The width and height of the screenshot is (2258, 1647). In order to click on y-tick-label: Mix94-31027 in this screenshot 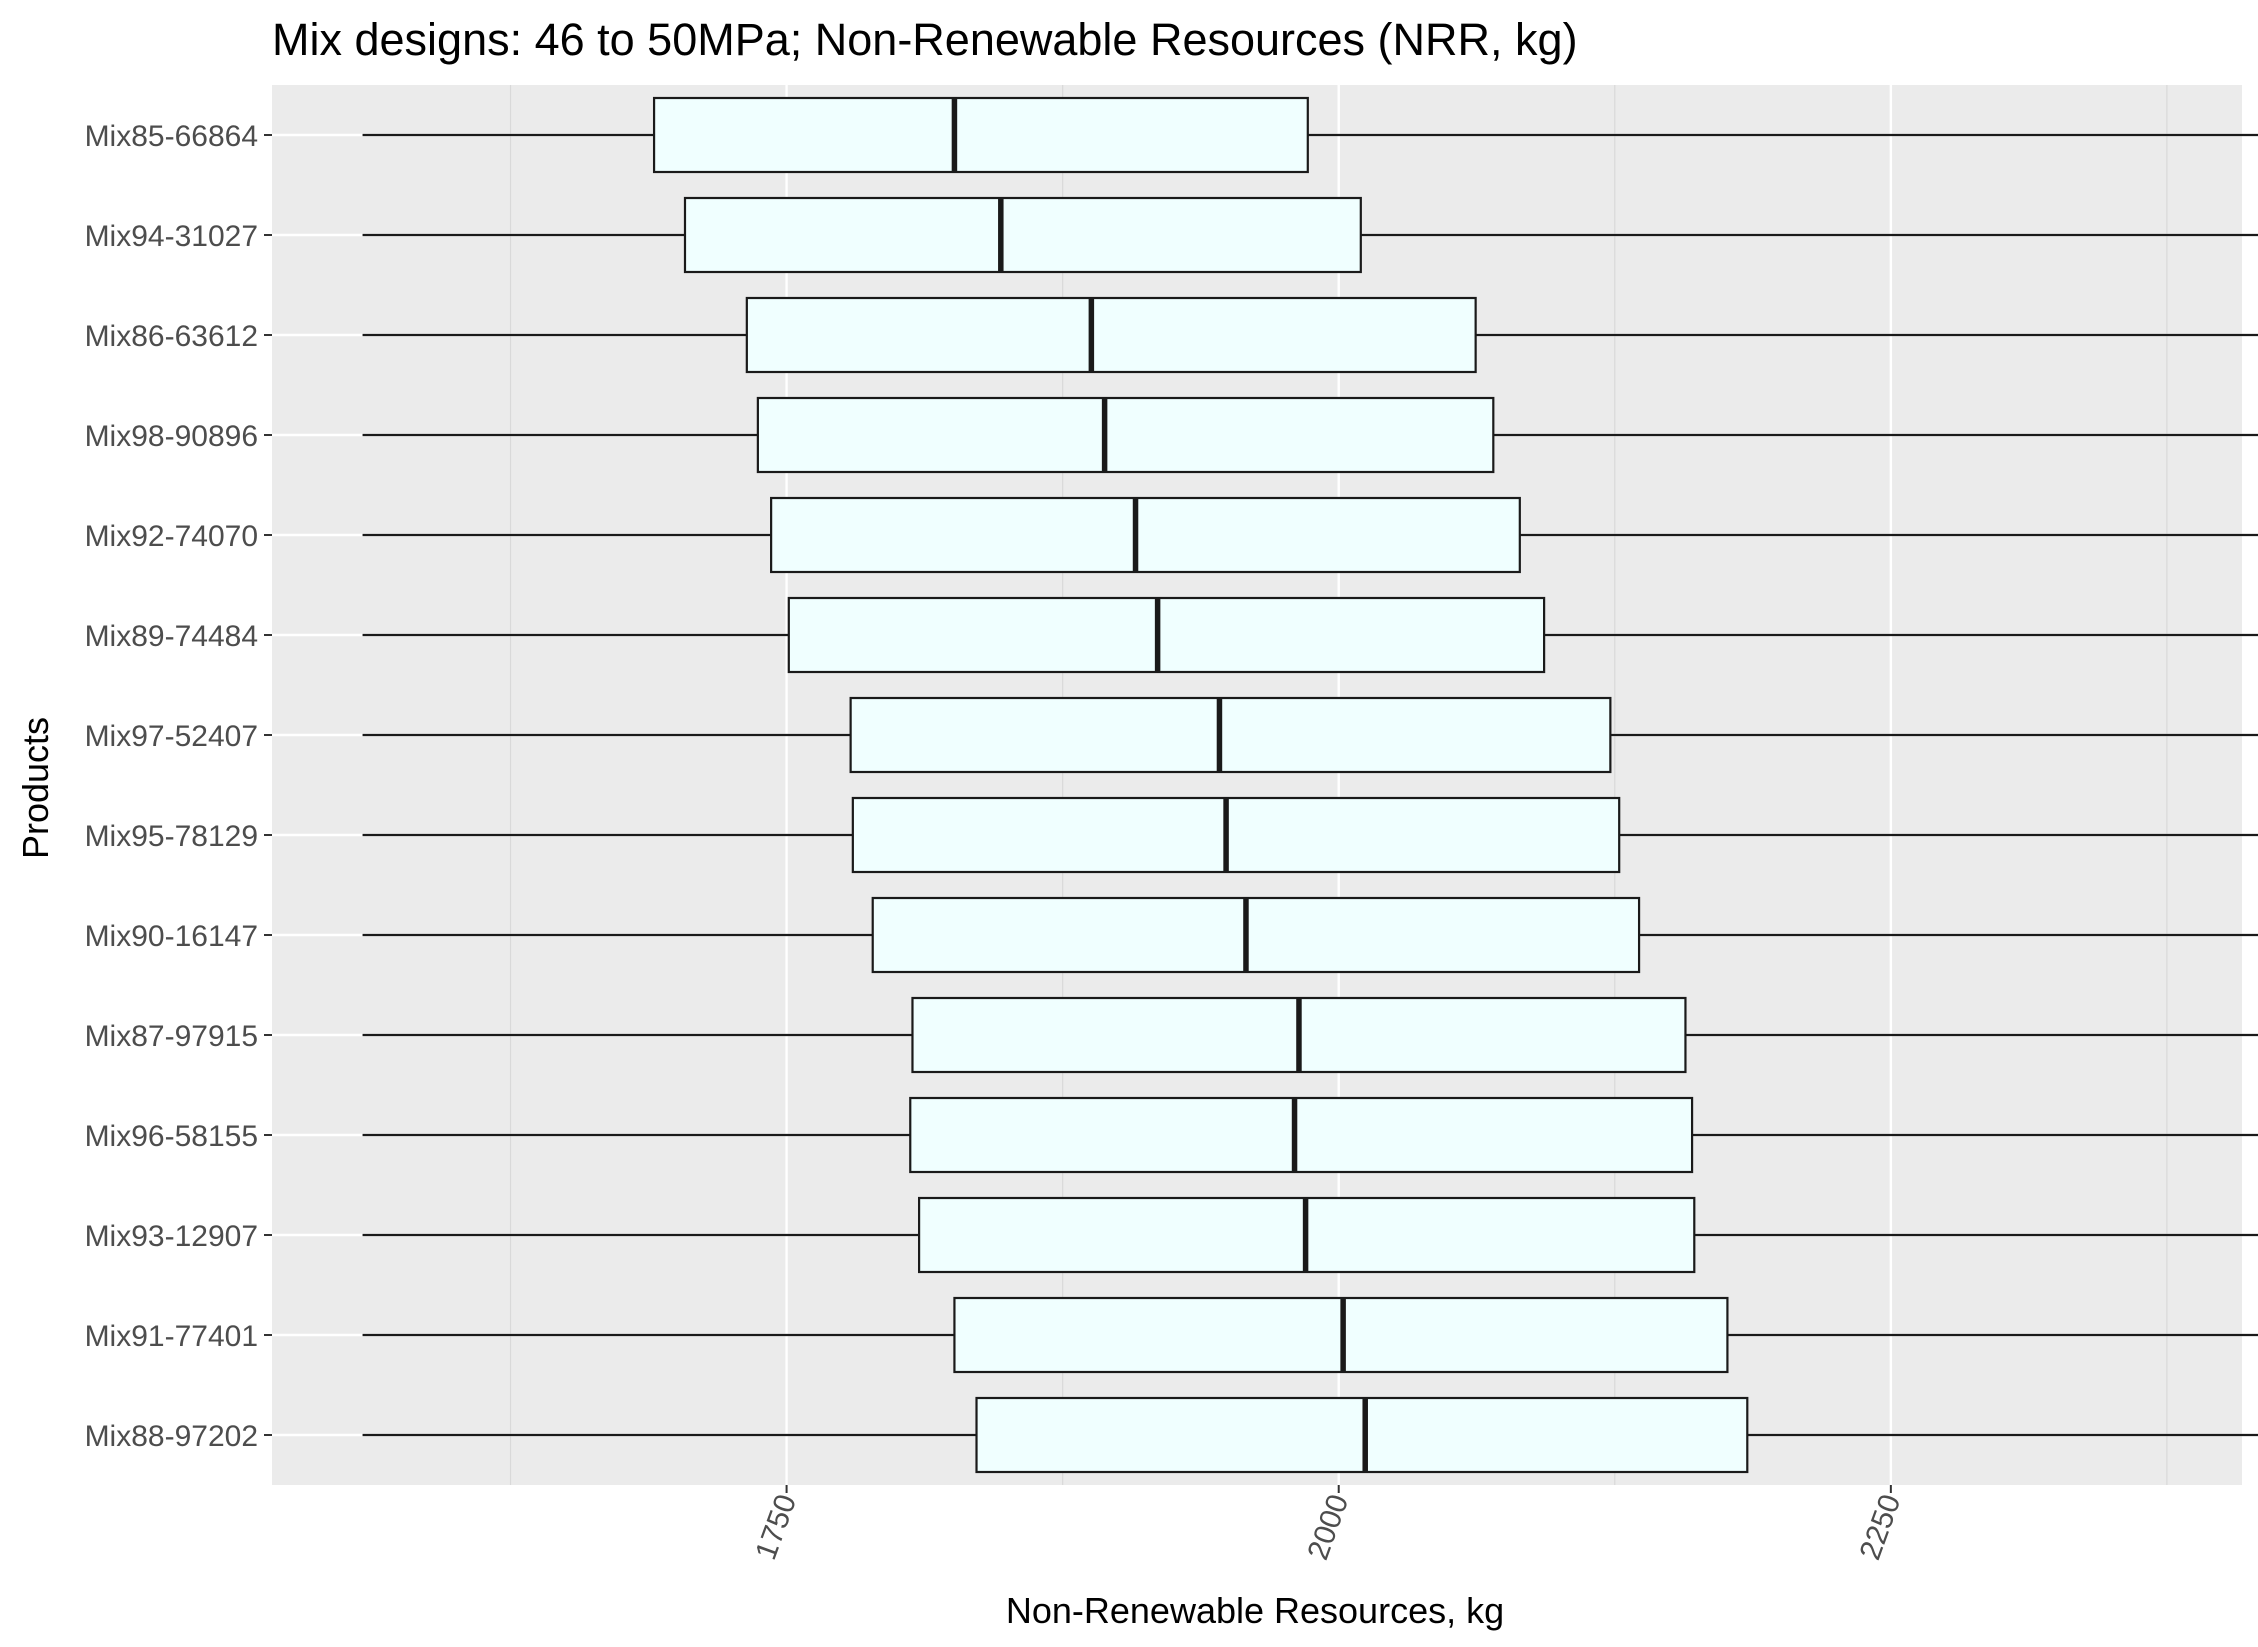, I will do `click(171, 236)`.